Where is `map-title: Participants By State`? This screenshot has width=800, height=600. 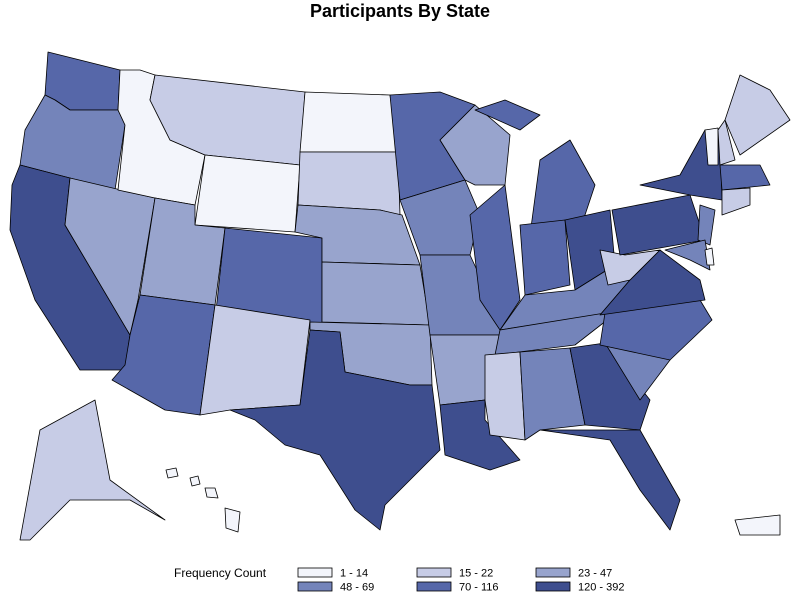
map-title: Participants By State is located at coordinates (400, 11).